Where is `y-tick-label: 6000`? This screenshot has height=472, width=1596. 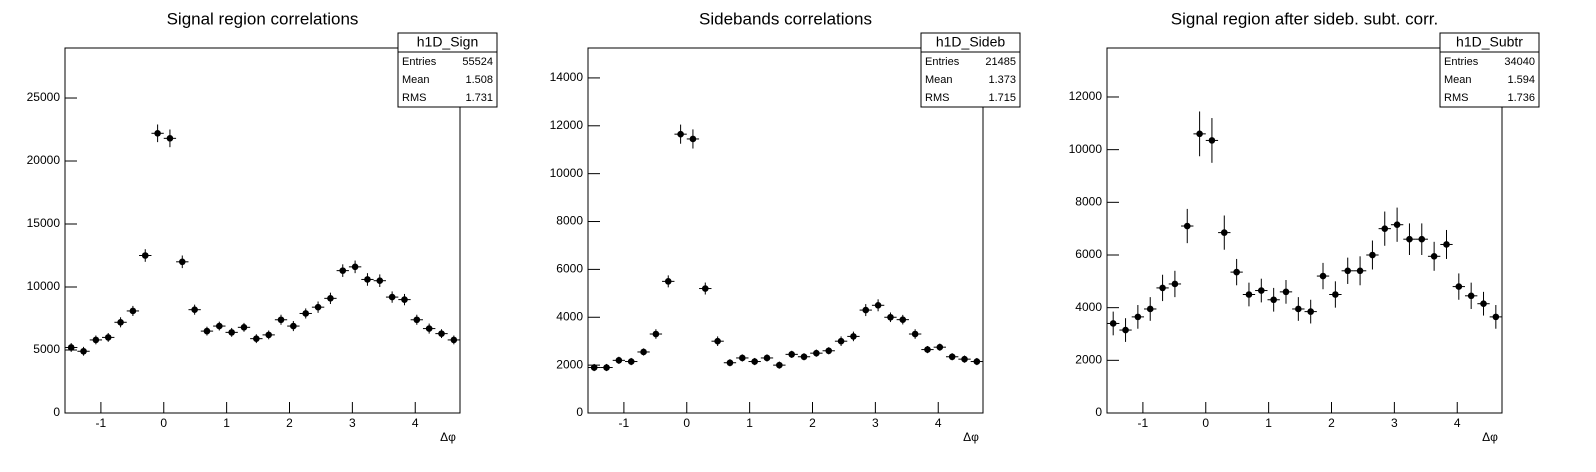 y-tick-label: 6000 is located at coordinates (1088, 254).